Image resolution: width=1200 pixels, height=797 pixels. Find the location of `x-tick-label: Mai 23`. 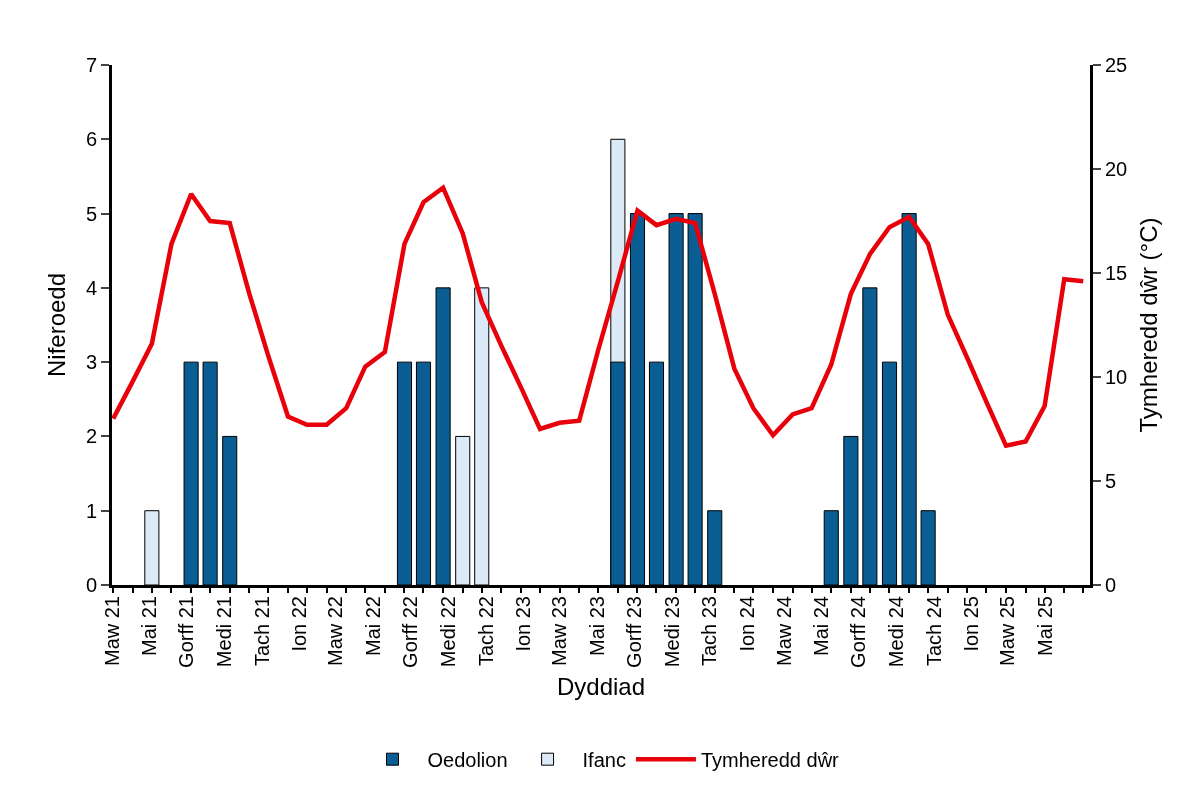

x-tick-label: Mai 23 is located at coordinates (596, 626).